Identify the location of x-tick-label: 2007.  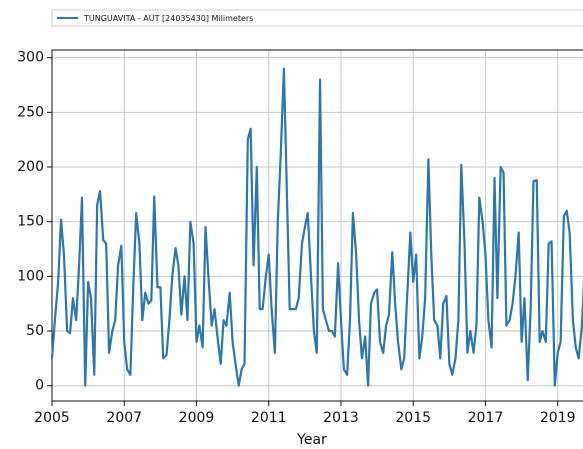
(124, 418).